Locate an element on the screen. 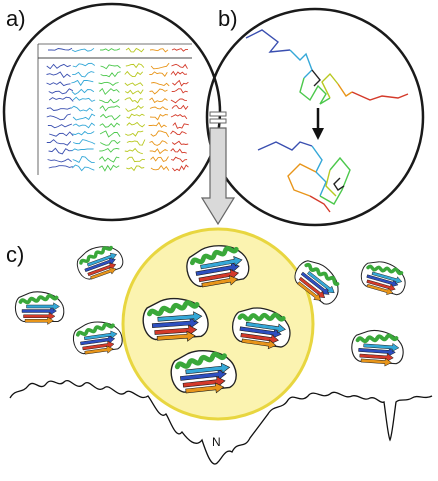  unfolded-chain is located at coordinates (327, 67).